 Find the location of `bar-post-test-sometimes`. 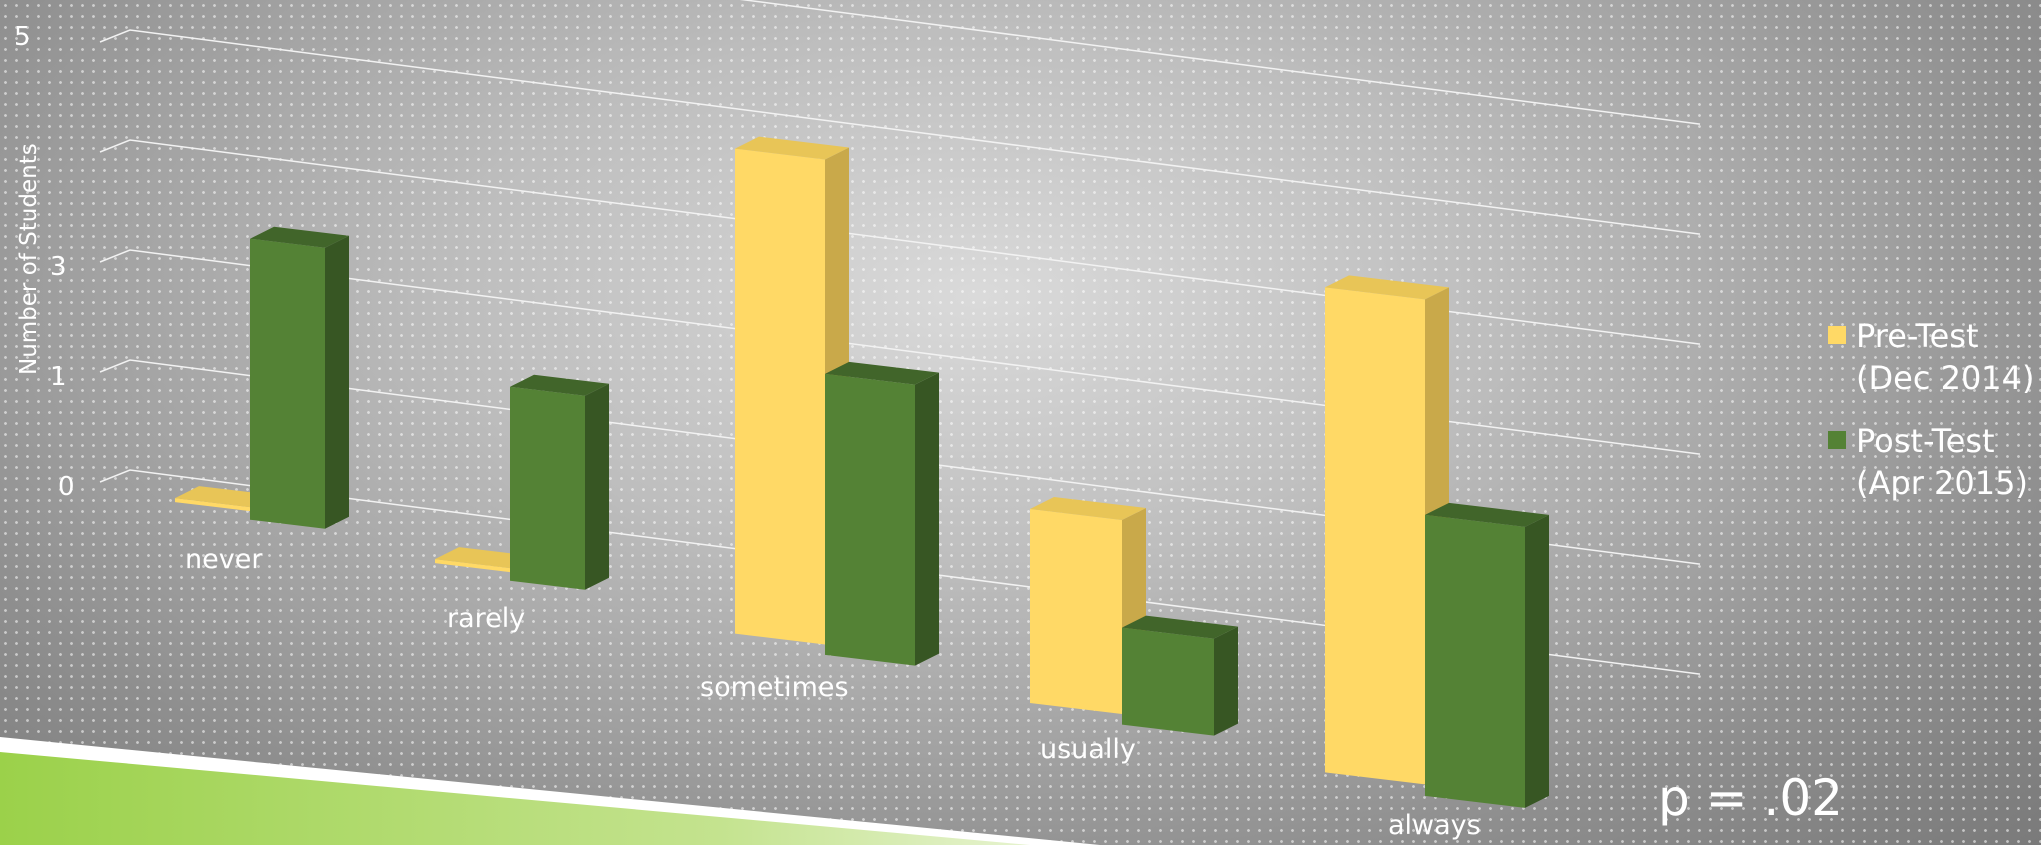

bar-post-test-sometimes is located at coordinates (882, 513).